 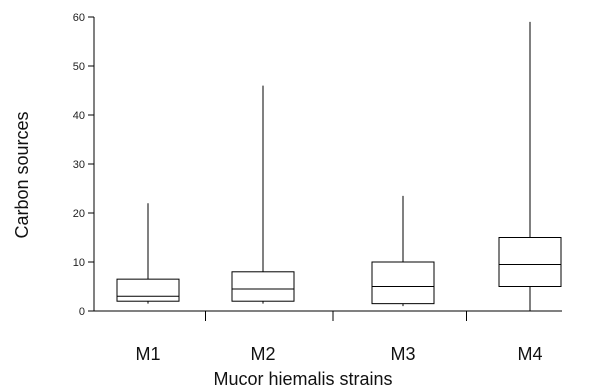 I want to click on category-labels: M1 M2 M3 M4, so click(x=338, y=354).